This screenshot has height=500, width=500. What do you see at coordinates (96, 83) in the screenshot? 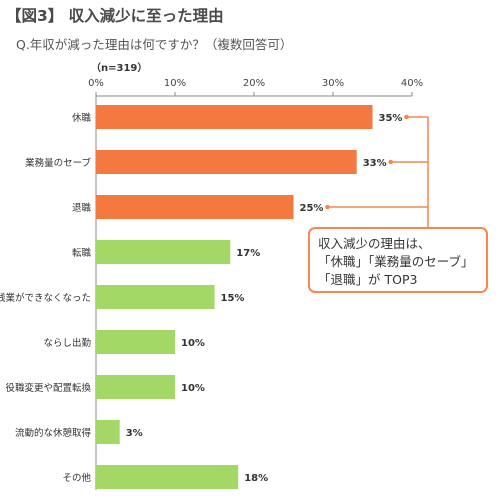
I see `x-tick-label: 0%` at bounding box center [96, 83].